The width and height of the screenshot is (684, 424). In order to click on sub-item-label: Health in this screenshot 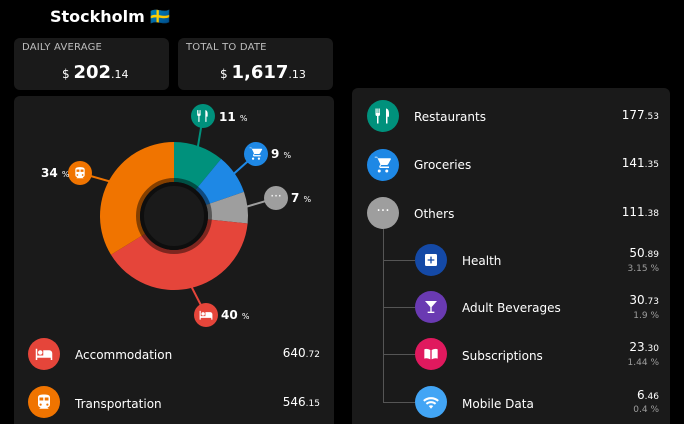, I will do `click(482, 261)`.